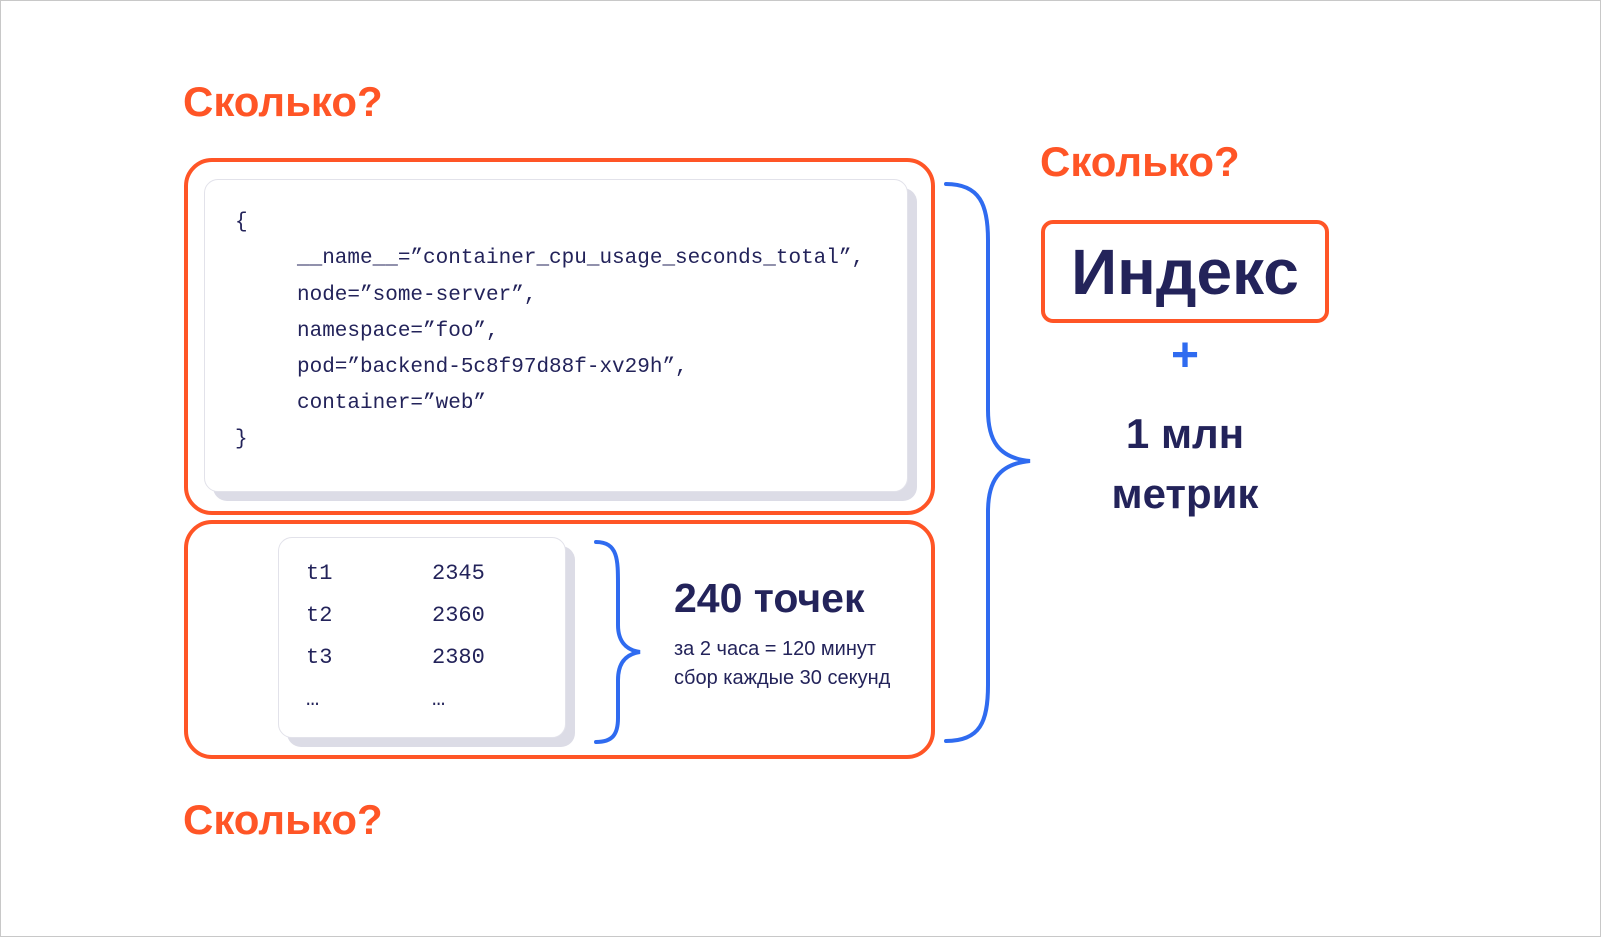 This screenshot has height=937, width=1601. I want to click on samples-box, so click(559, 639).